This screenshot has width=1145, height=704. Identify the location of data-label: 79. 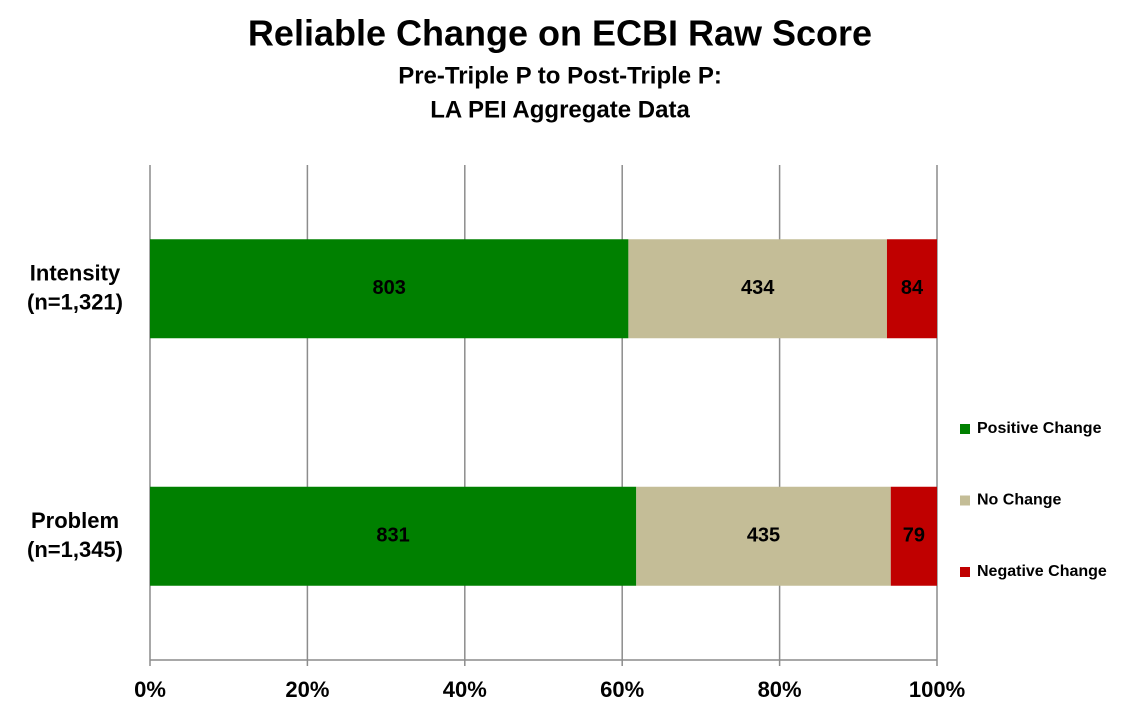
(914, 536).